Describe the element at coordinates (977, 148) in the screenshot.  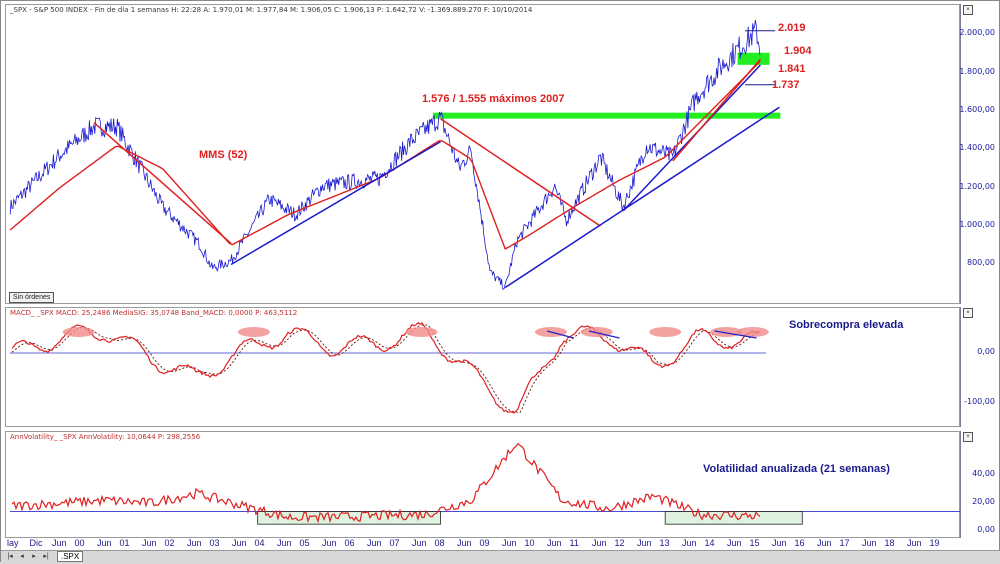
I see `price-tick-label: 1.400,00` at that location.